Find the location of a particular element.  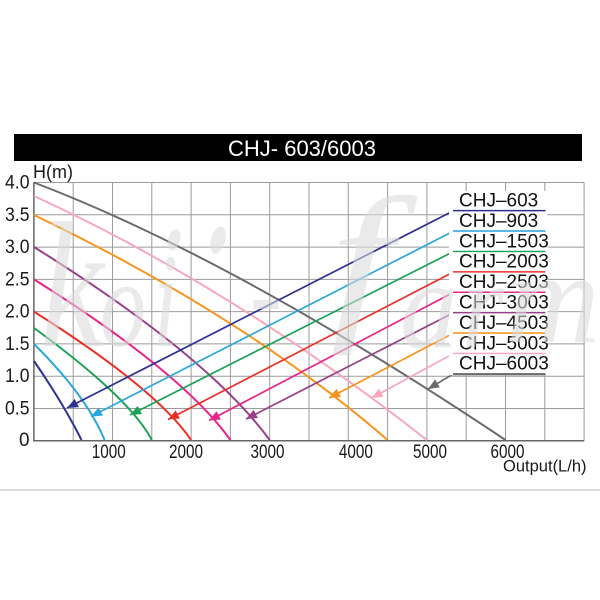

svg-text: CHJ–2503 is located at coordinates (504, 282).